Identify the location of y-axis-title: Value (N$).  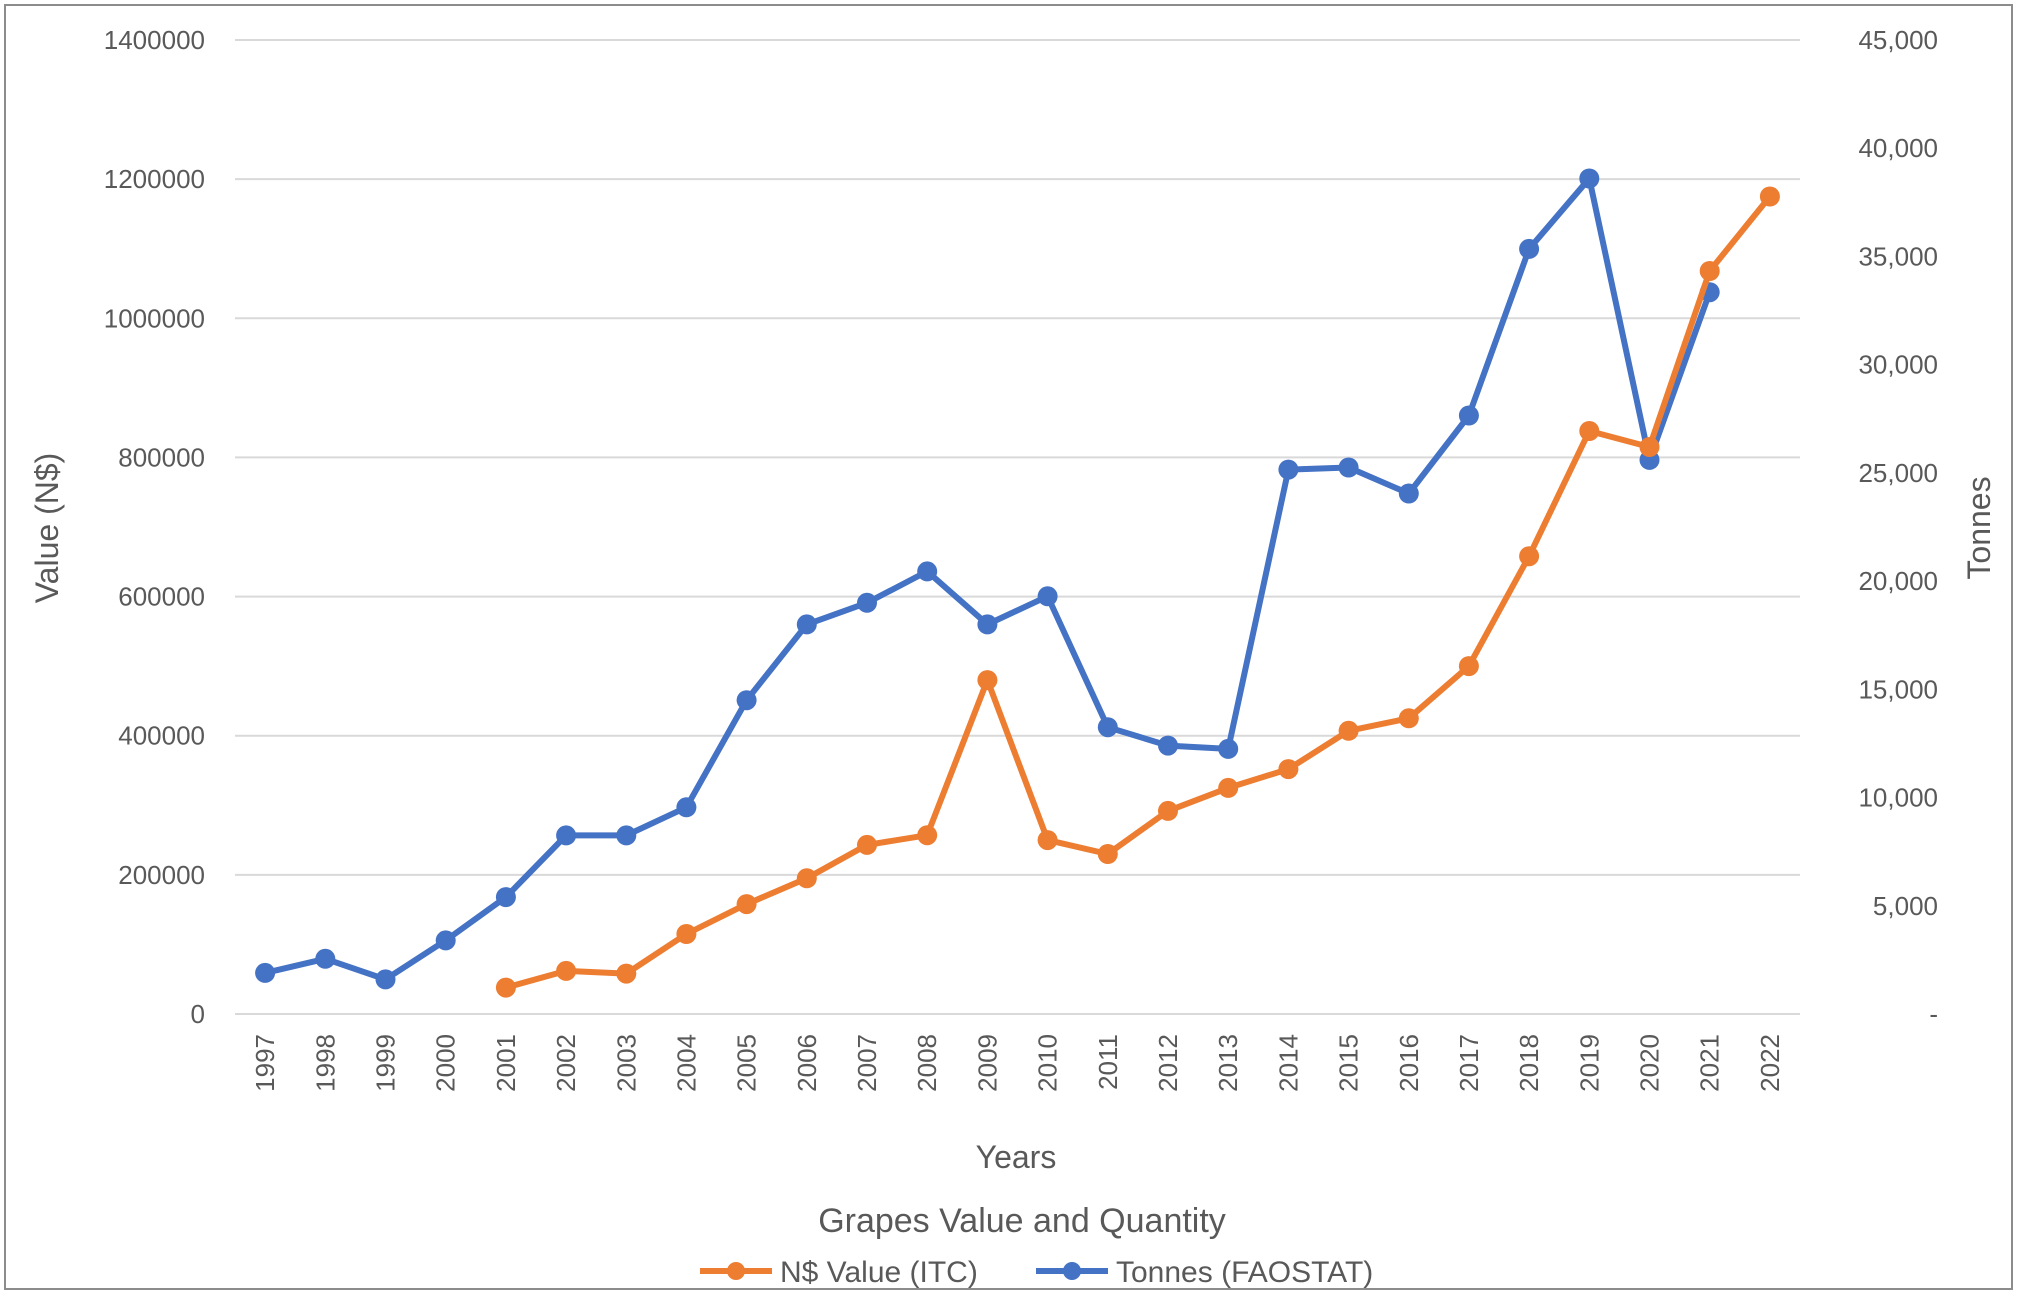
(47, 528).